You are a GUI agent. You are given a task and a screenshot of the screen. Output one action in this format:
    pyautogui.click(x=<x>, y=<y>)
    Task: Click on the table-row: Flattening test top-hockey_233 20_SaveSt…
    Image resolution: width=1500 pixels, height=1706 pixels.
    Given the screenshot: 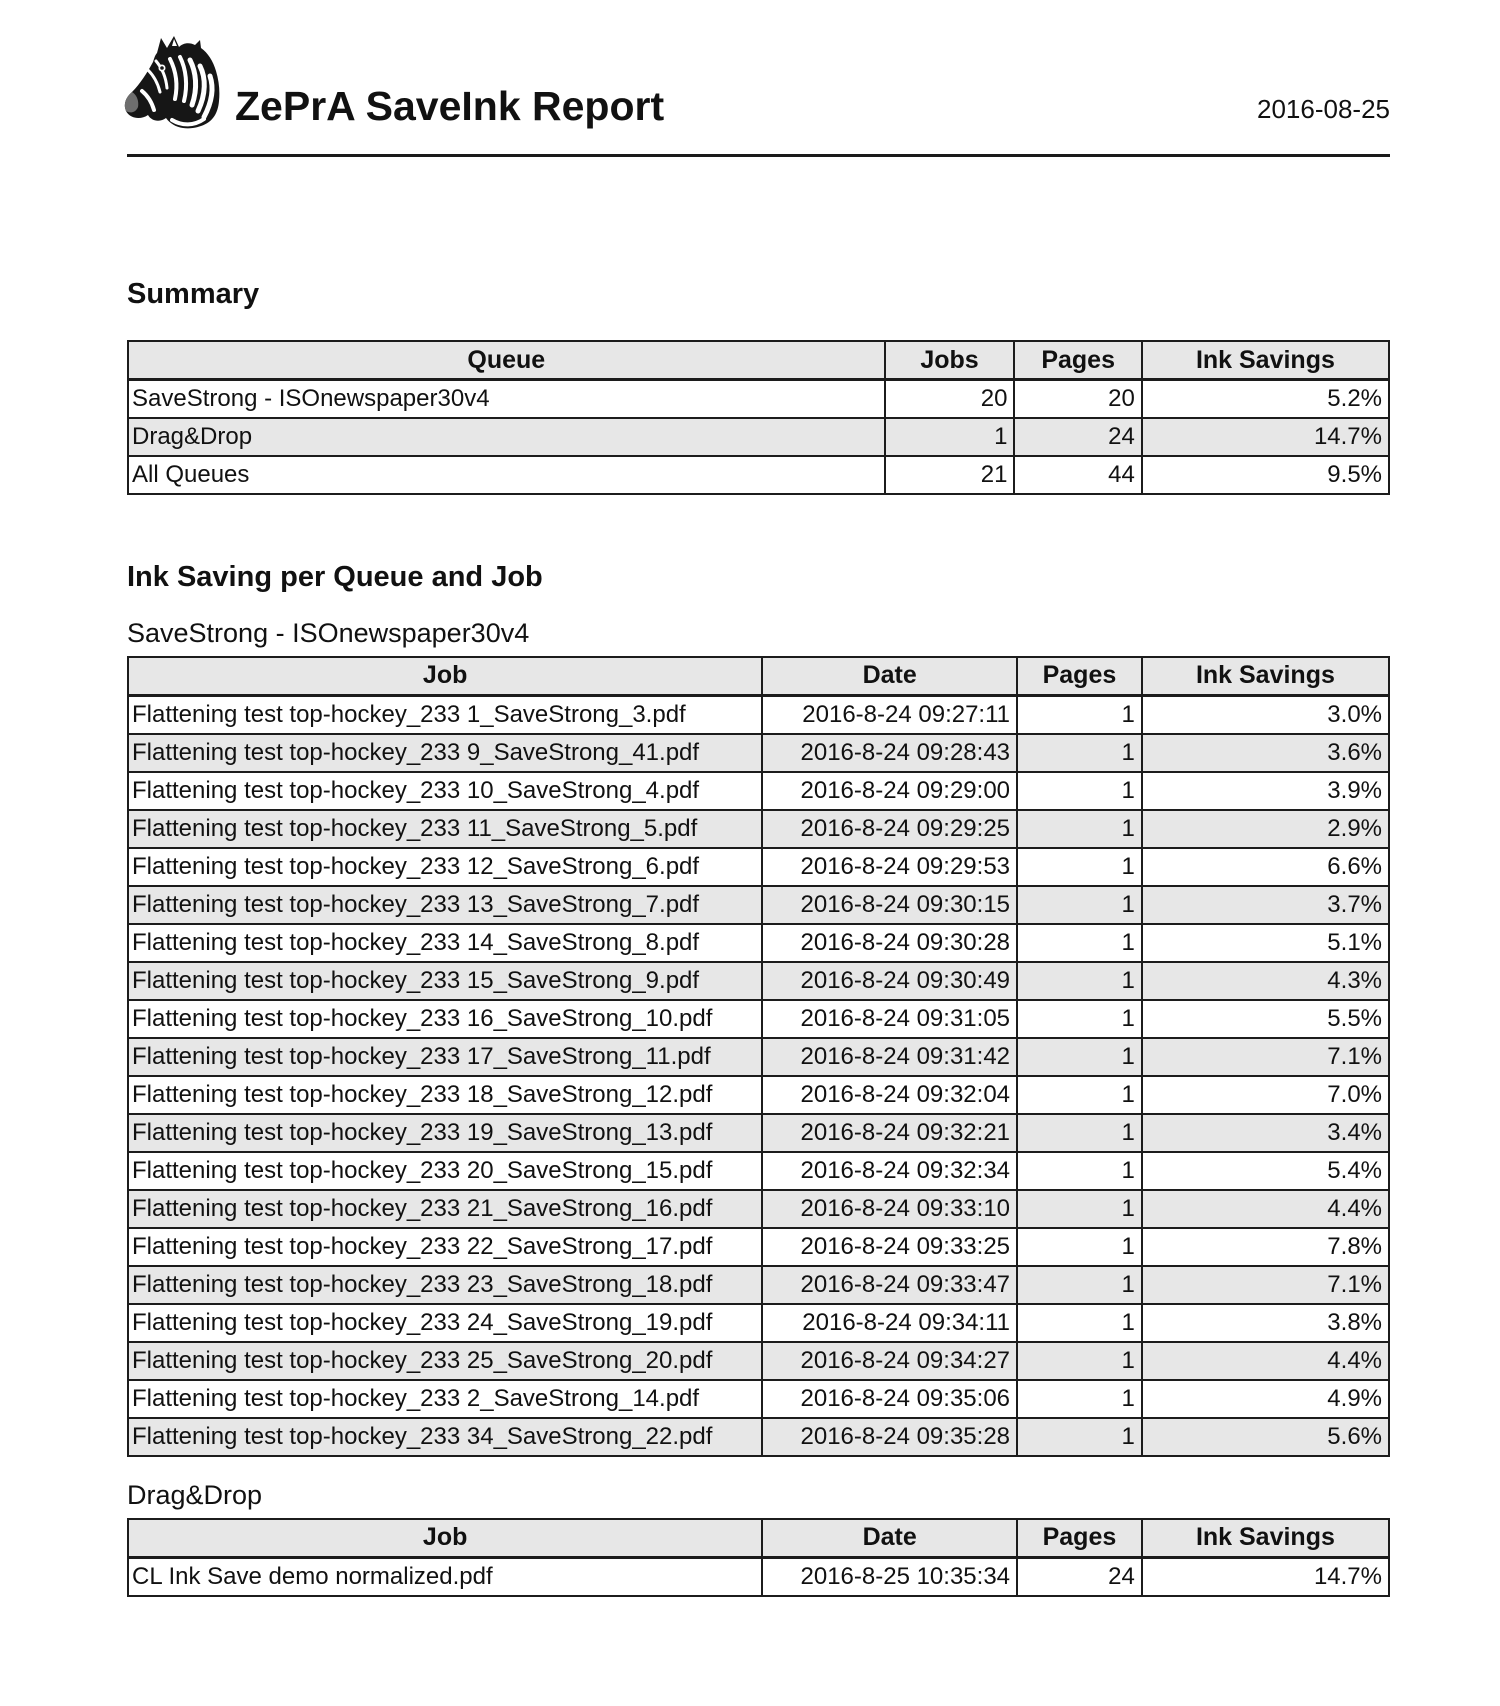 What is the action you would take?
    pyautogui.click(x=758, y=1170)
    